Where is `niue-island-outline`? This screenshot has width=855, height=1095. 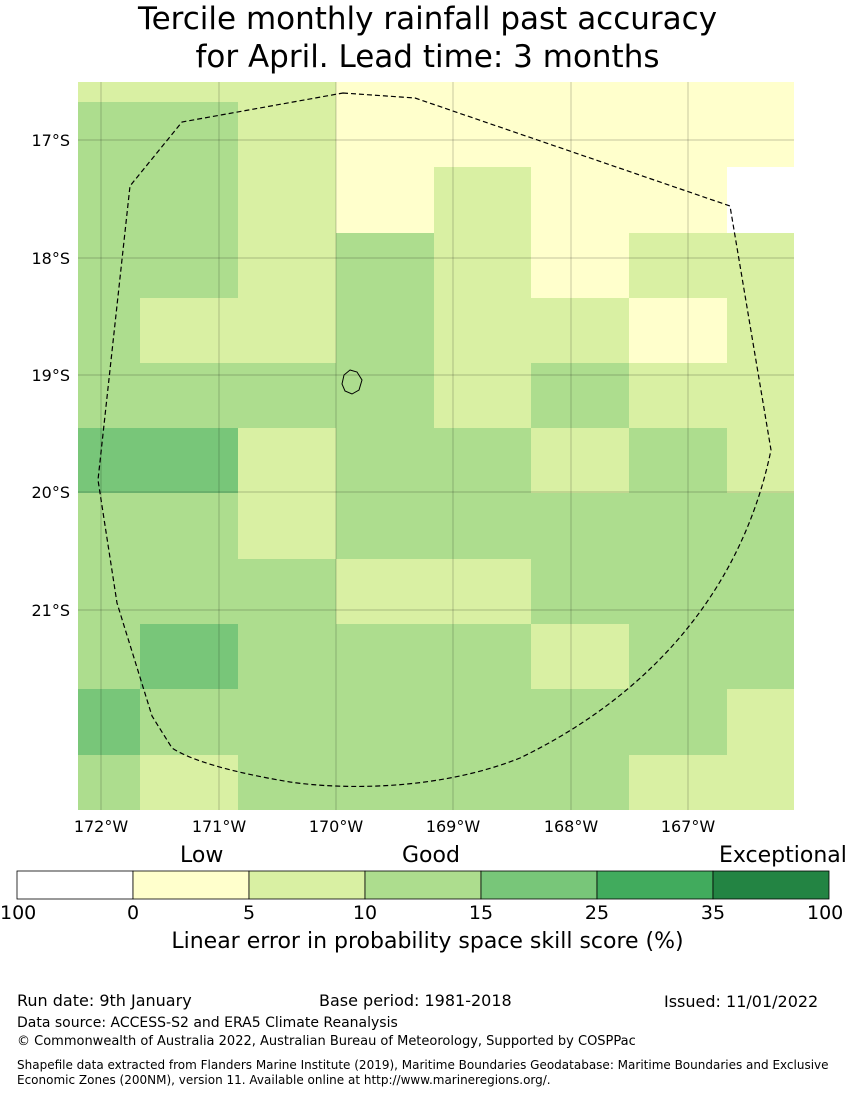 niue-island-outline is located at coordinates (352, 382).